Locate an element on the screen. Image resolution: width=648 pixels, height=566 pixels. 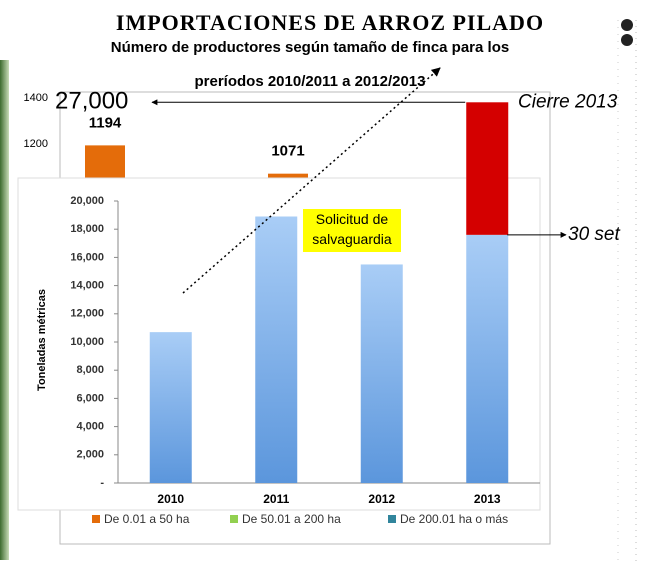
y-tick-label: 1200 is located at coordinates (36, 144).